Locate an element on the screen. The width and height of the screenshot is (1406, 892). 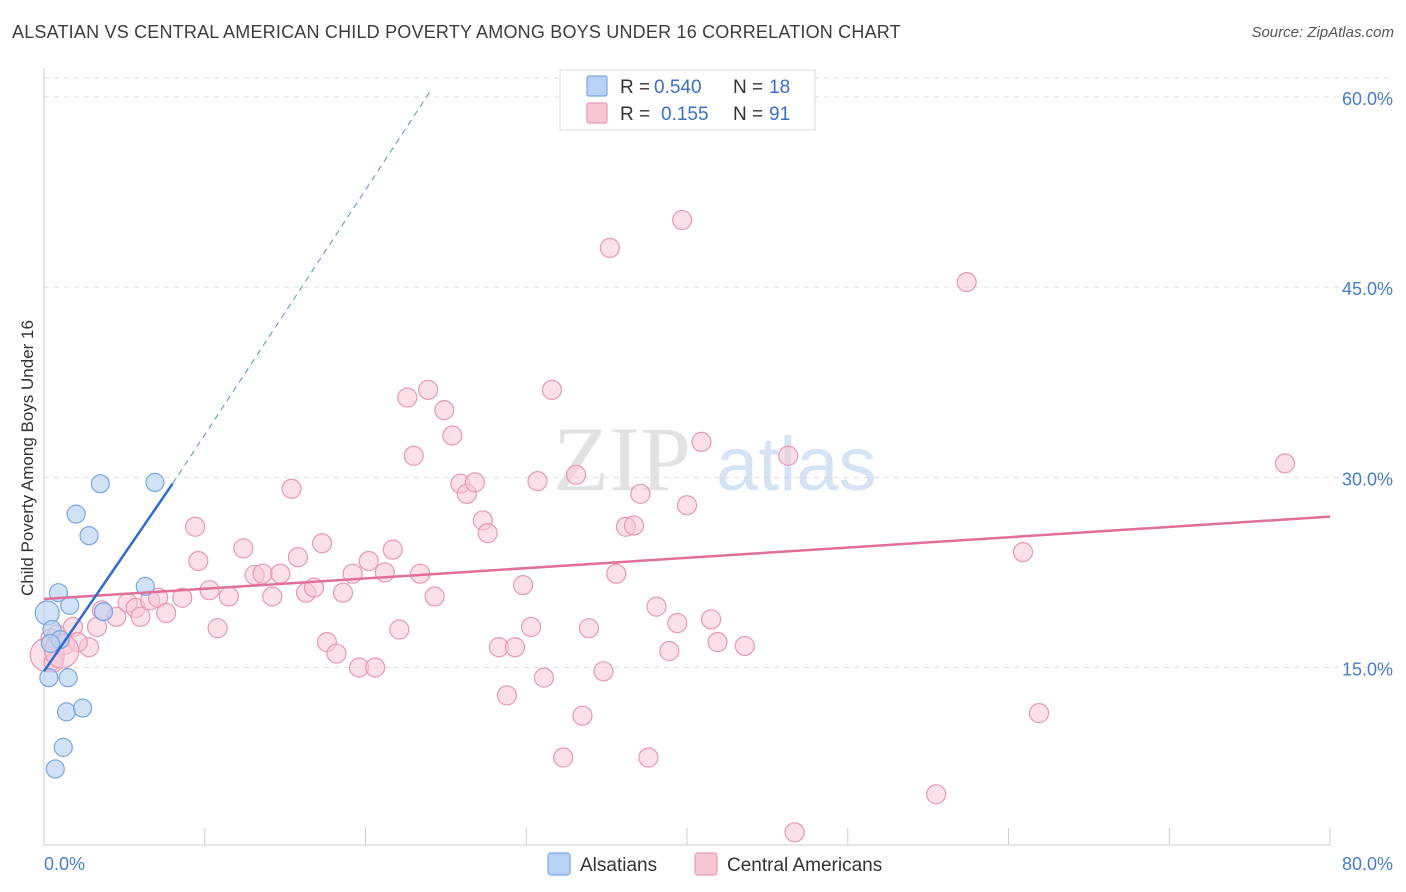
legend-r-label-alsatians: R = is located at coordinates (635, 87).